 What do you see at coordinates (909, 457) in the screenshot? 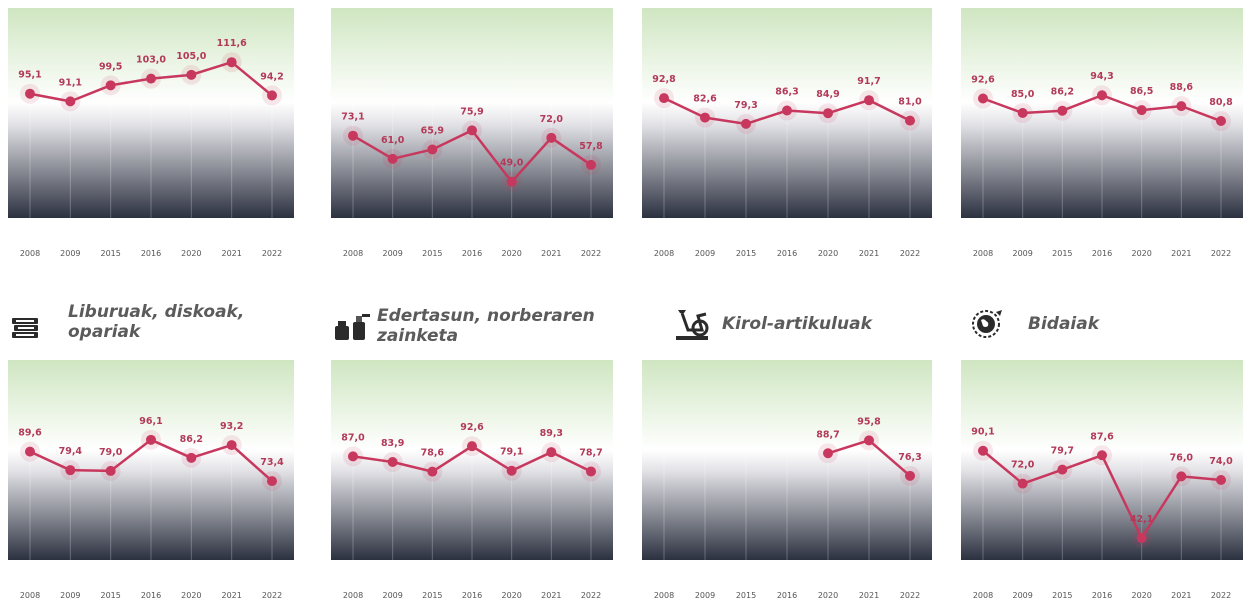
I see `data-label: 76,3` at bounding box center [909, 457].